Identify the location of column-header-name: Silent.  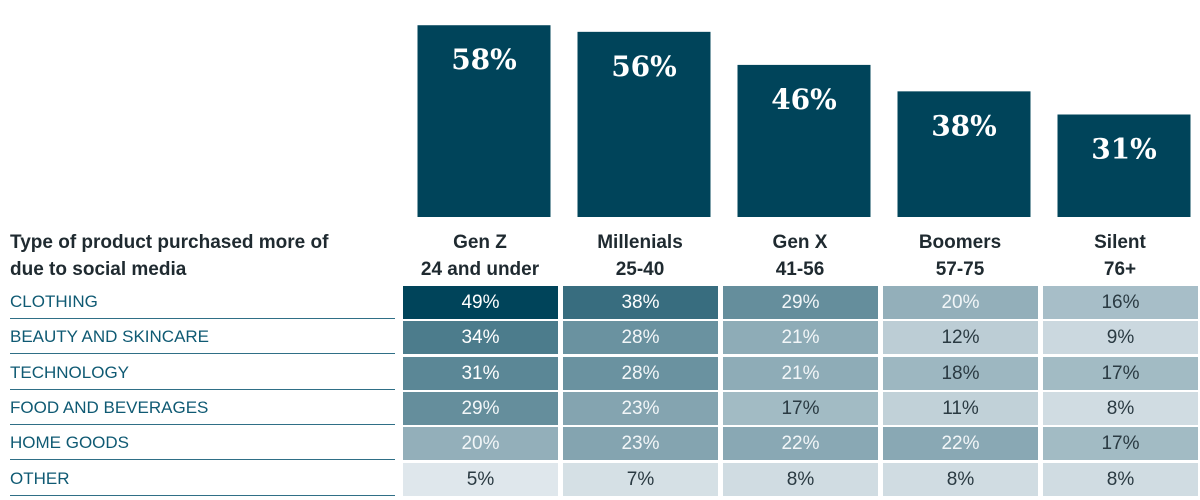
(1120, 242).